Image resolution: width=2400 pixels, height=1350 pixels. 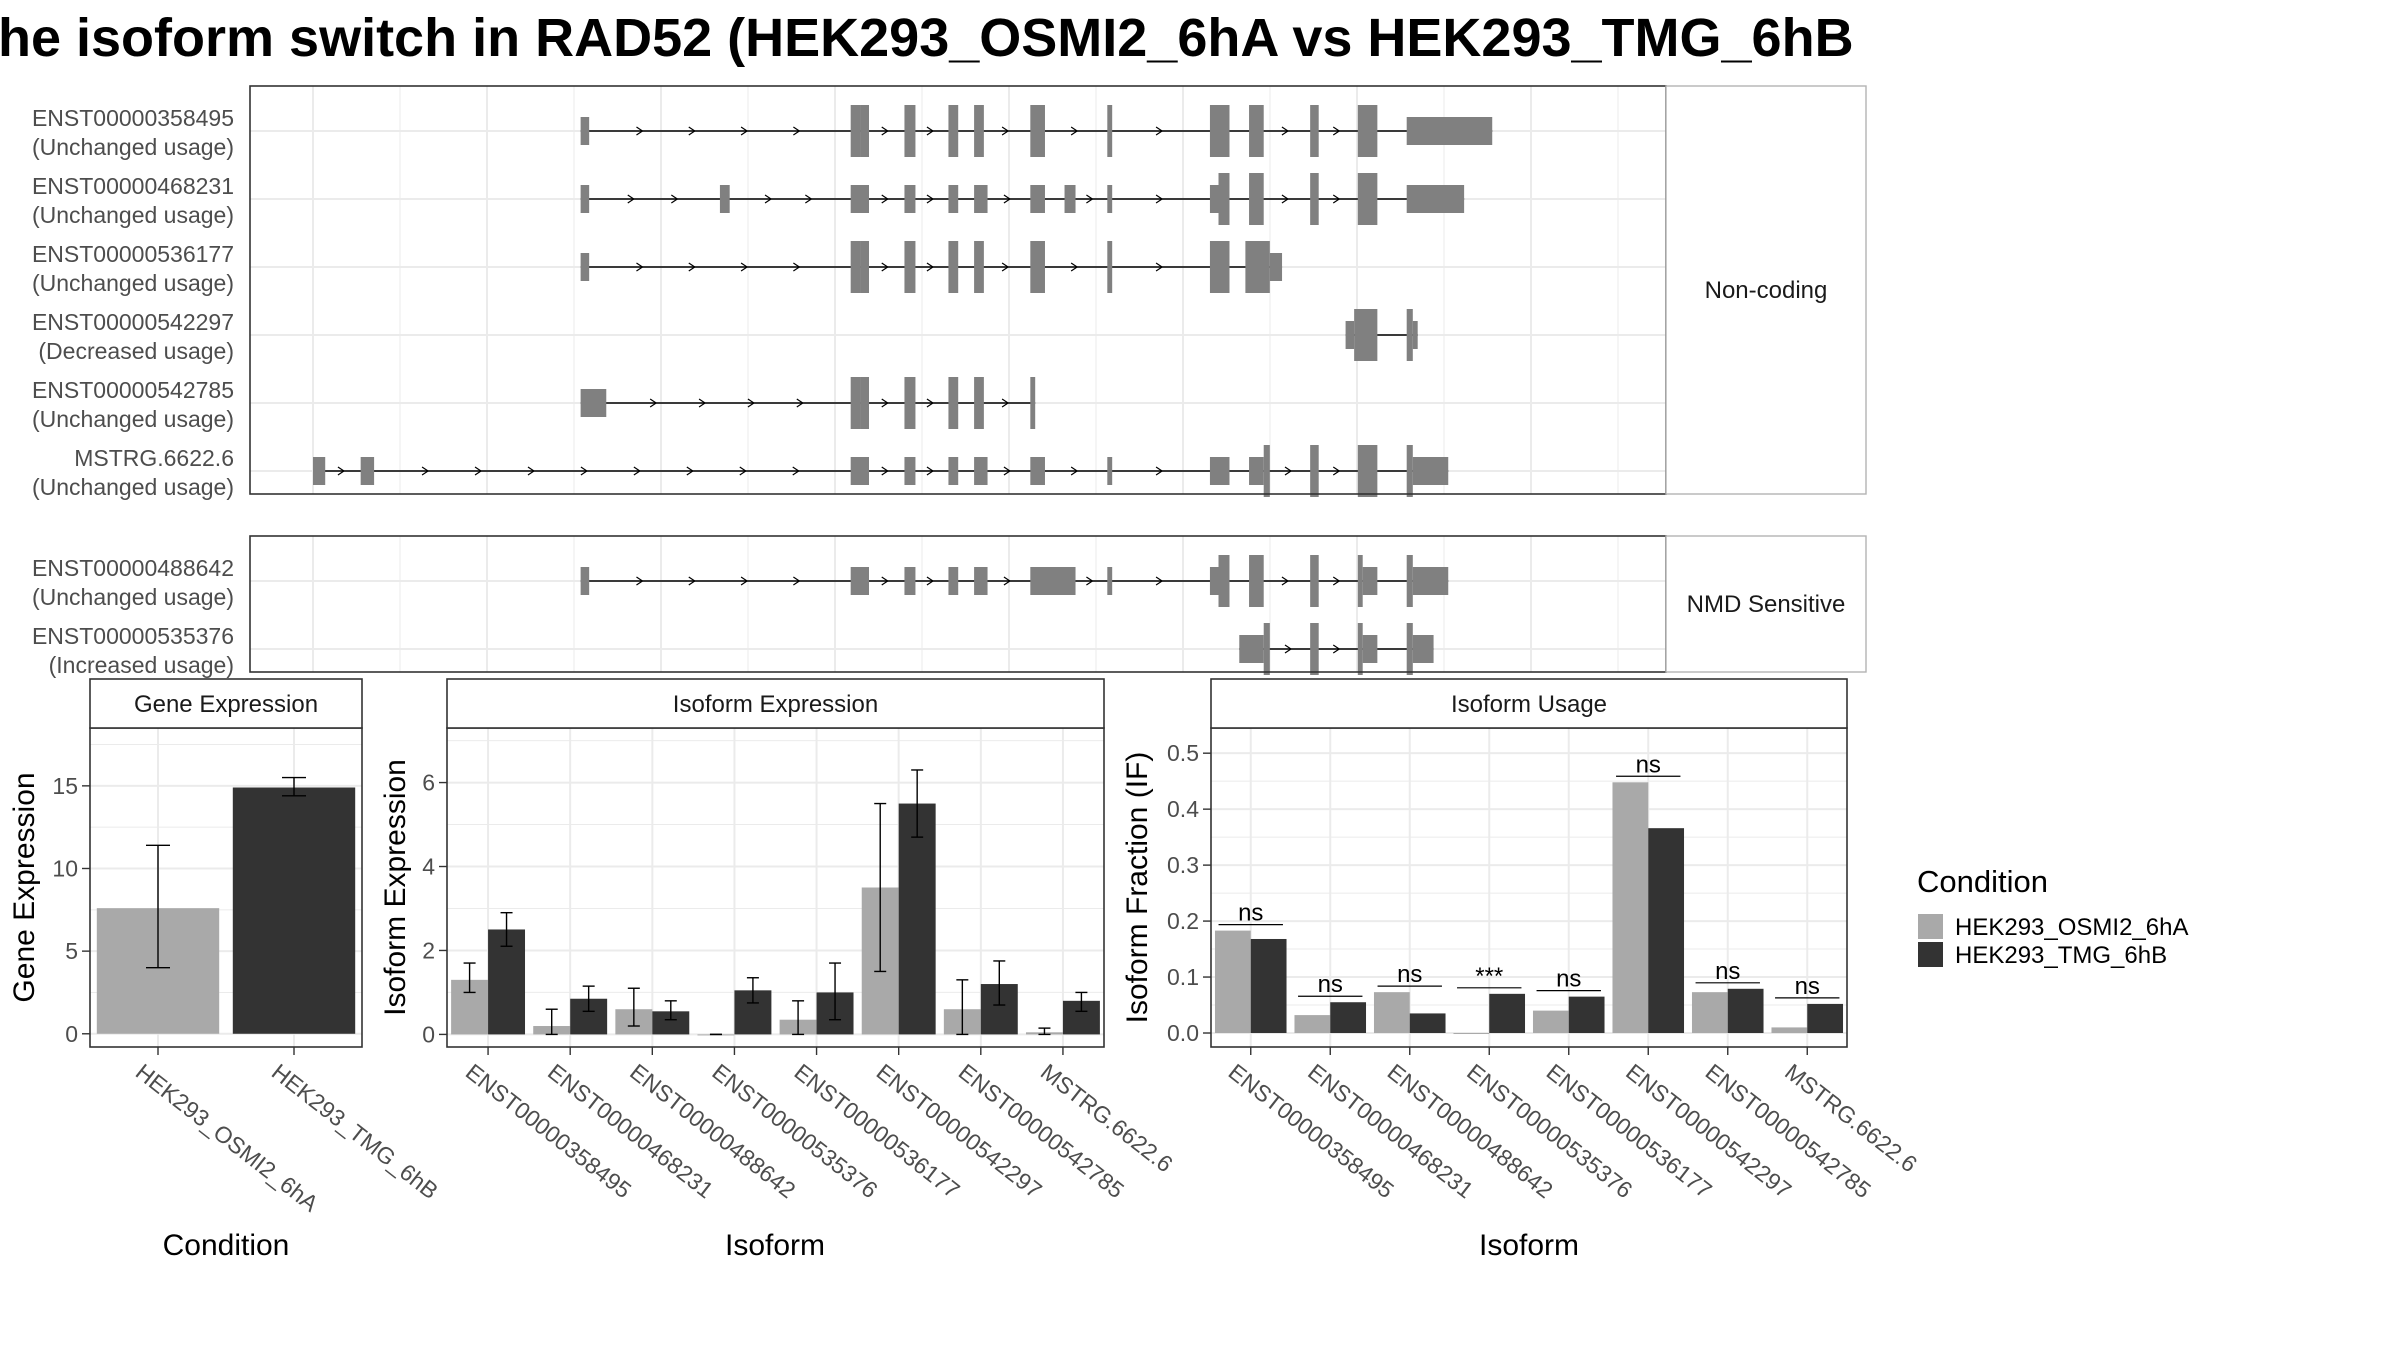 I want to click on structure-panel-bg, so click(x=958, y=604).